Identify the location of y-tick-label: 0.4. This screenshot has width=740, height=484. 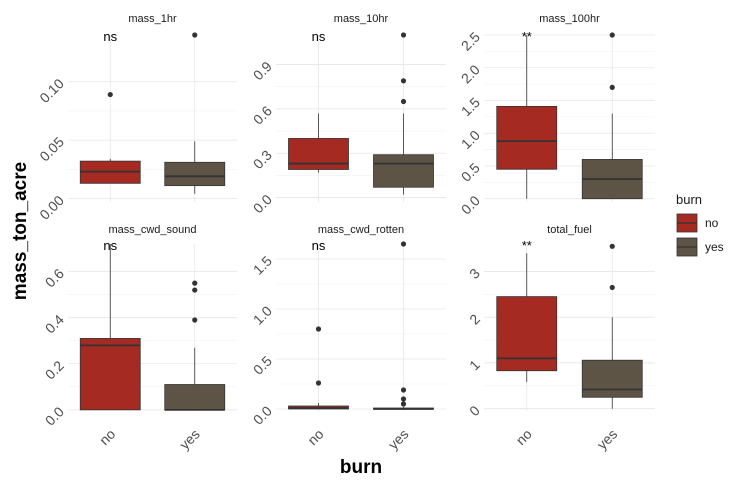
(54, 323).